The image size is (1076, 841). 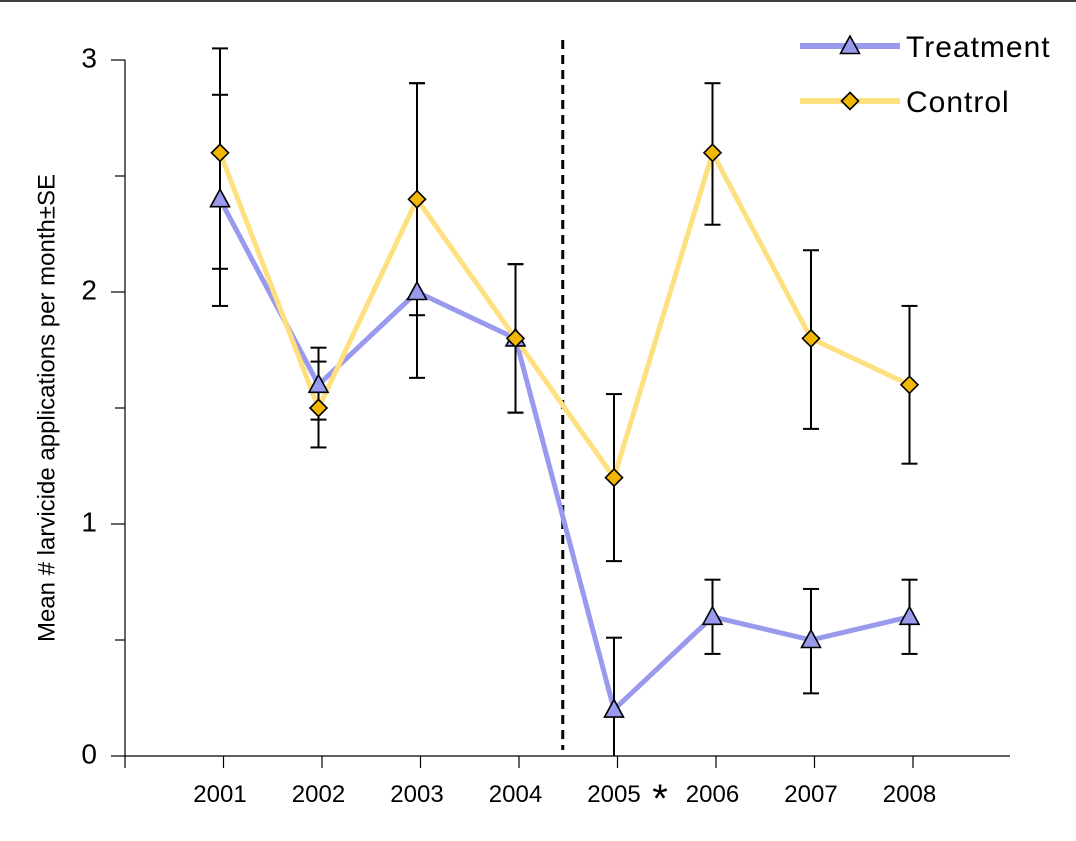 What do you see at coordinates (850, 101) in the screenshot?
I see `legend-marker-control` at bounding box center [850, 101].